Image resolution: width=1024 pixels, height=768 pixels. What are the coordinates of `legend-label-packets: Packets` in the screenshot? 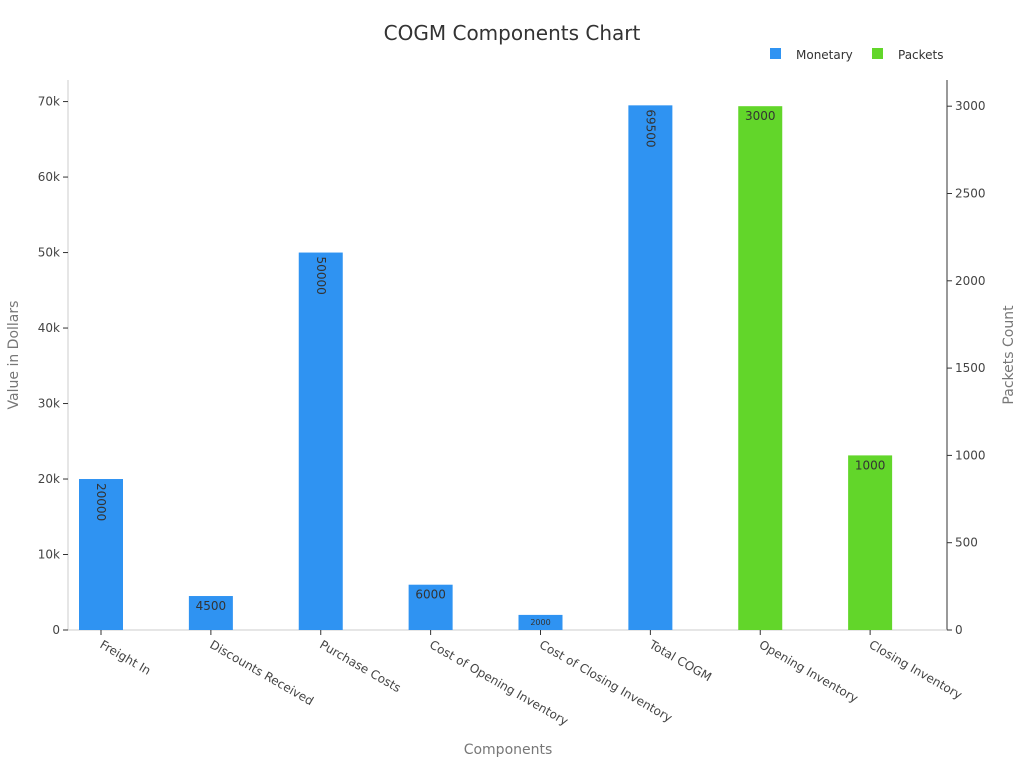 It's located at (921, 55).